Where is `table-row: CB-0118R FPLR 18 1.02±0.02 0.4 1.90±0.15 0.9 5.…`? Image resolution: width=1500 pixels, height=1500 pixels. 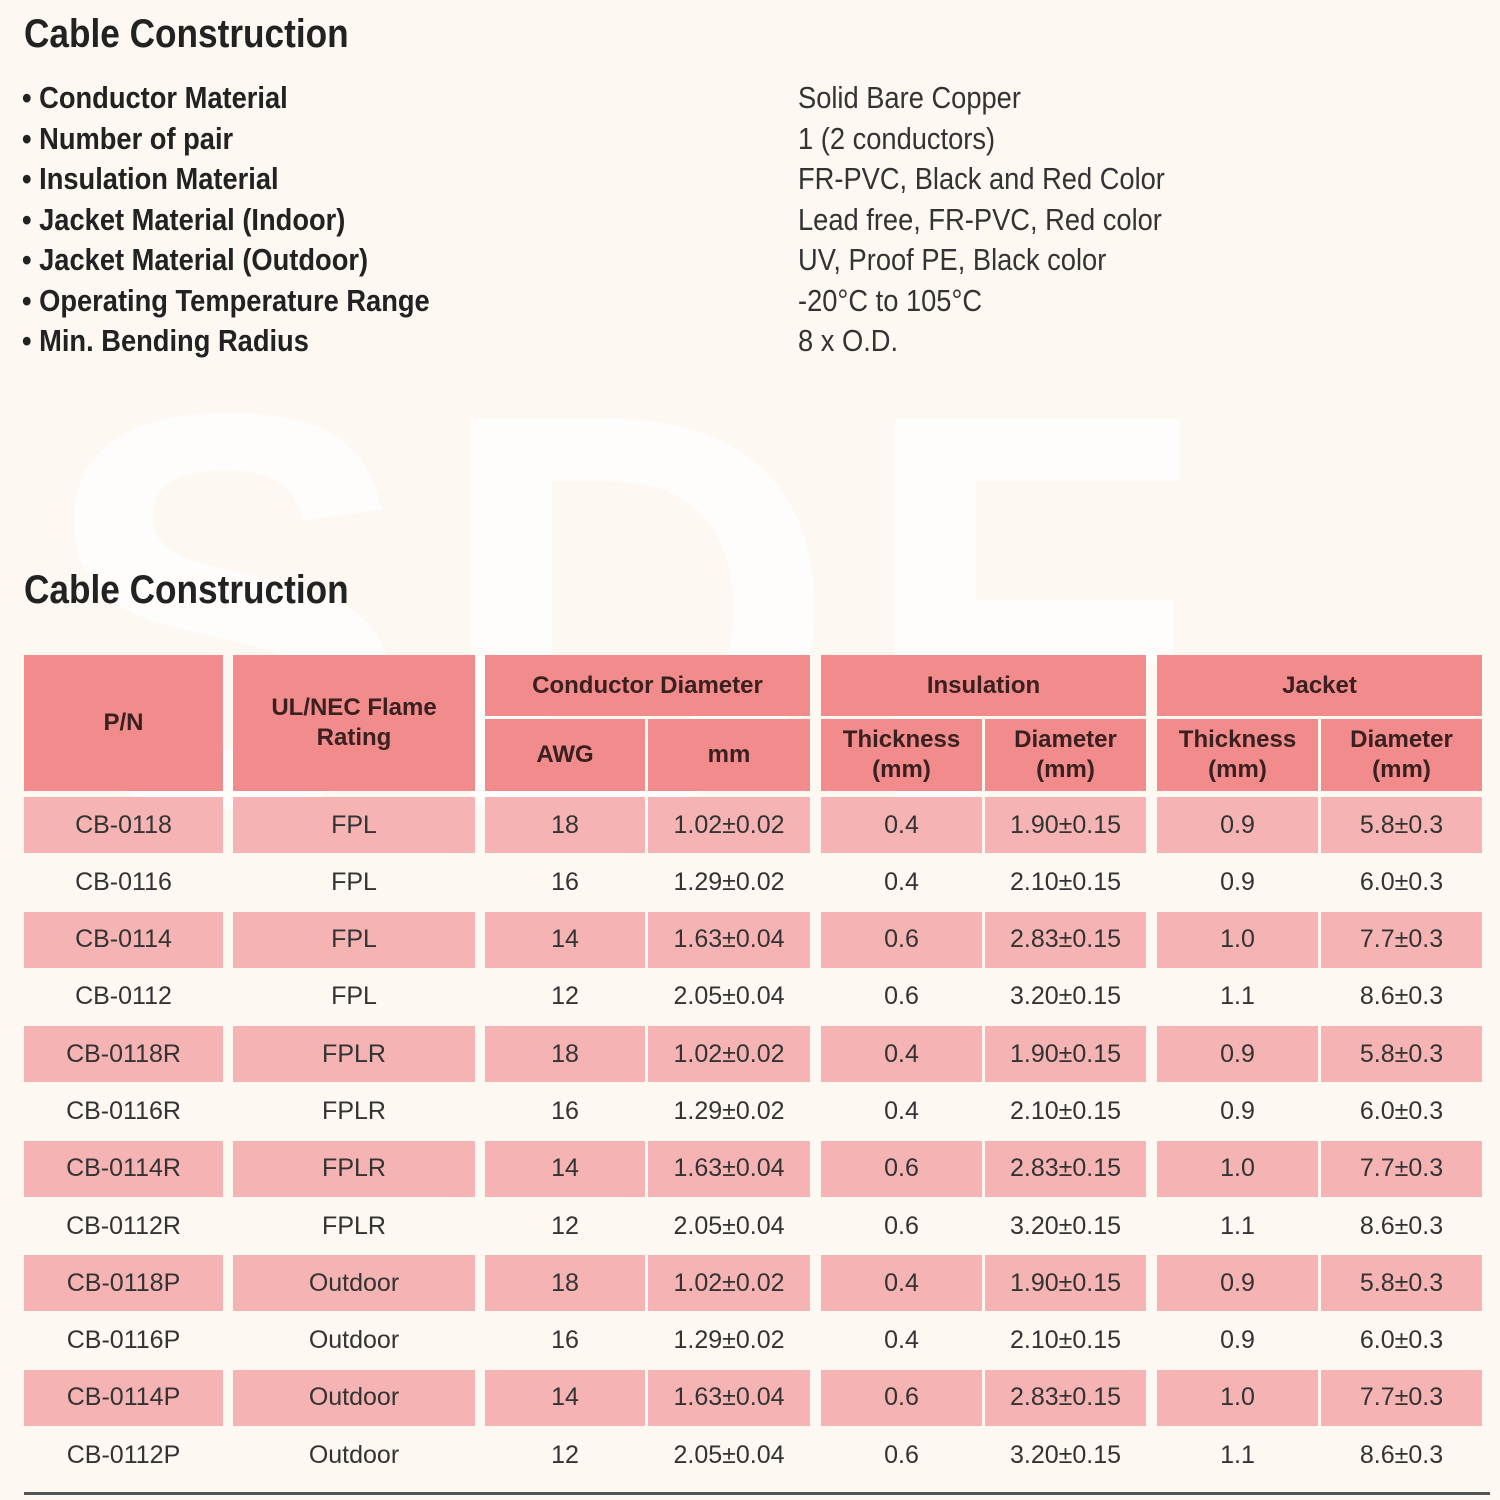 table-row: CB-0118R FPLR 18 1.02±0.02 0.4 1.90±0.15 0.9 5.… is located at coordinates (753, 1053).